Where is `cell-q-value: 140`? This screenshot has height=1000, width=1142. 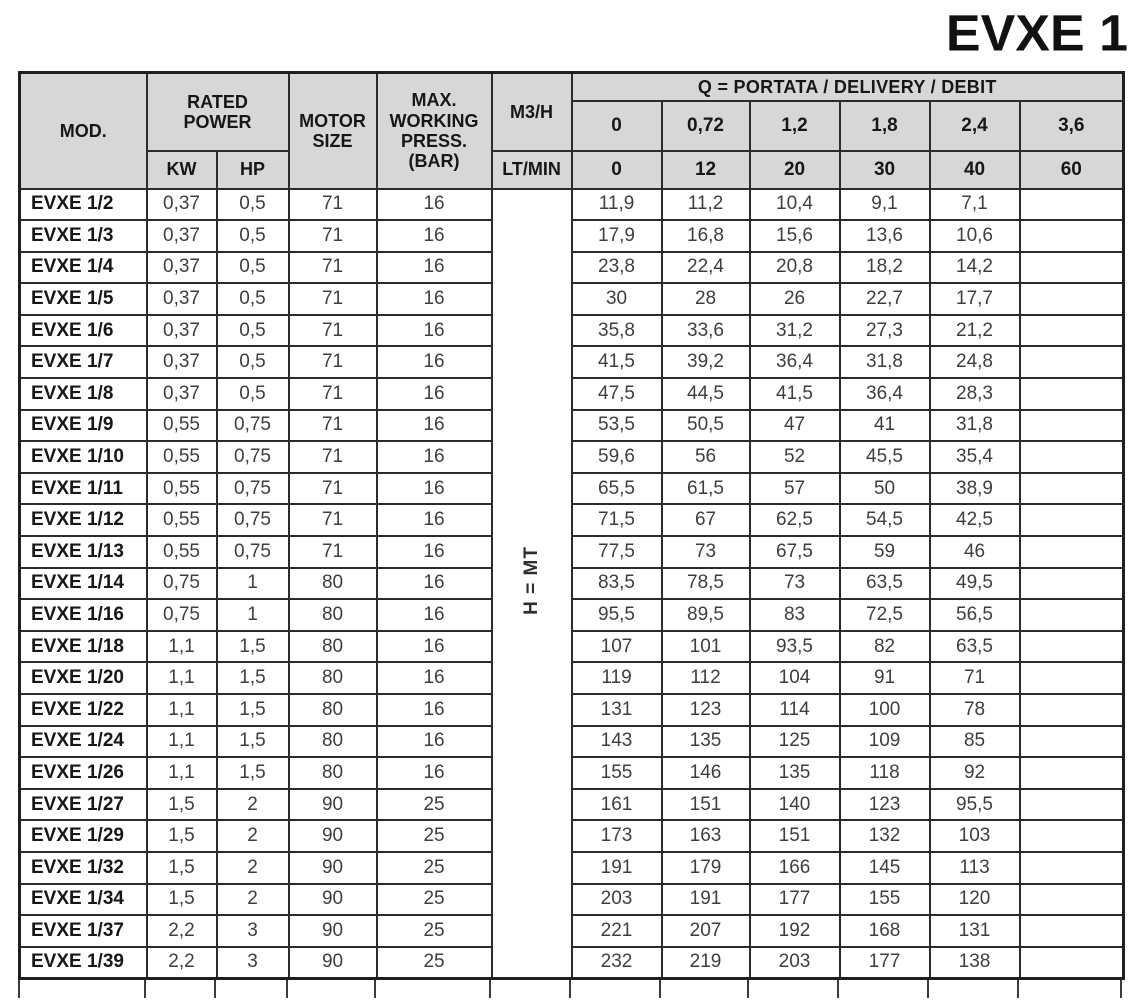
cell-q-value: 140 is located at coordinates (794, 804).